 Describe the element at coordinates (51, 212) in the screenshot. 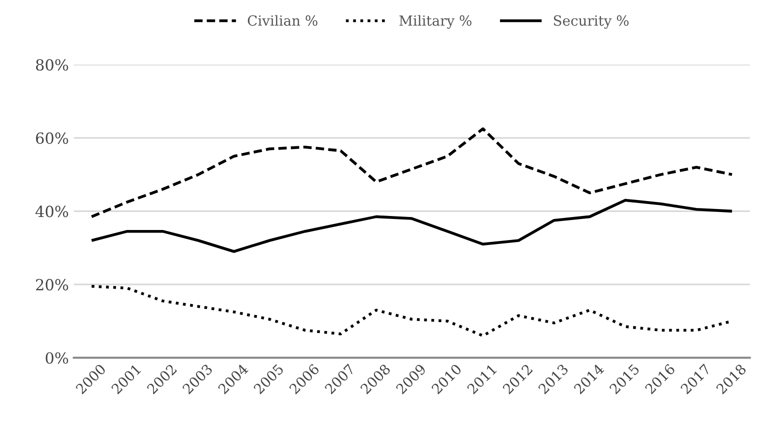

I see `y-tick-label: 40%` at that location.